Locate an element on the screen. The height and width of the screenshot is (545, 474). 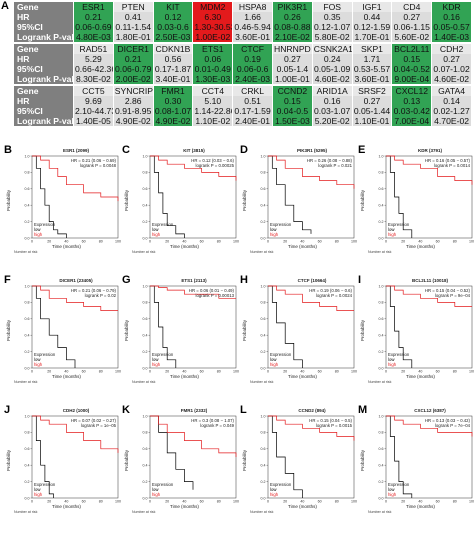
km-title: CCND2 (894) is located at coordinates (312, 410).